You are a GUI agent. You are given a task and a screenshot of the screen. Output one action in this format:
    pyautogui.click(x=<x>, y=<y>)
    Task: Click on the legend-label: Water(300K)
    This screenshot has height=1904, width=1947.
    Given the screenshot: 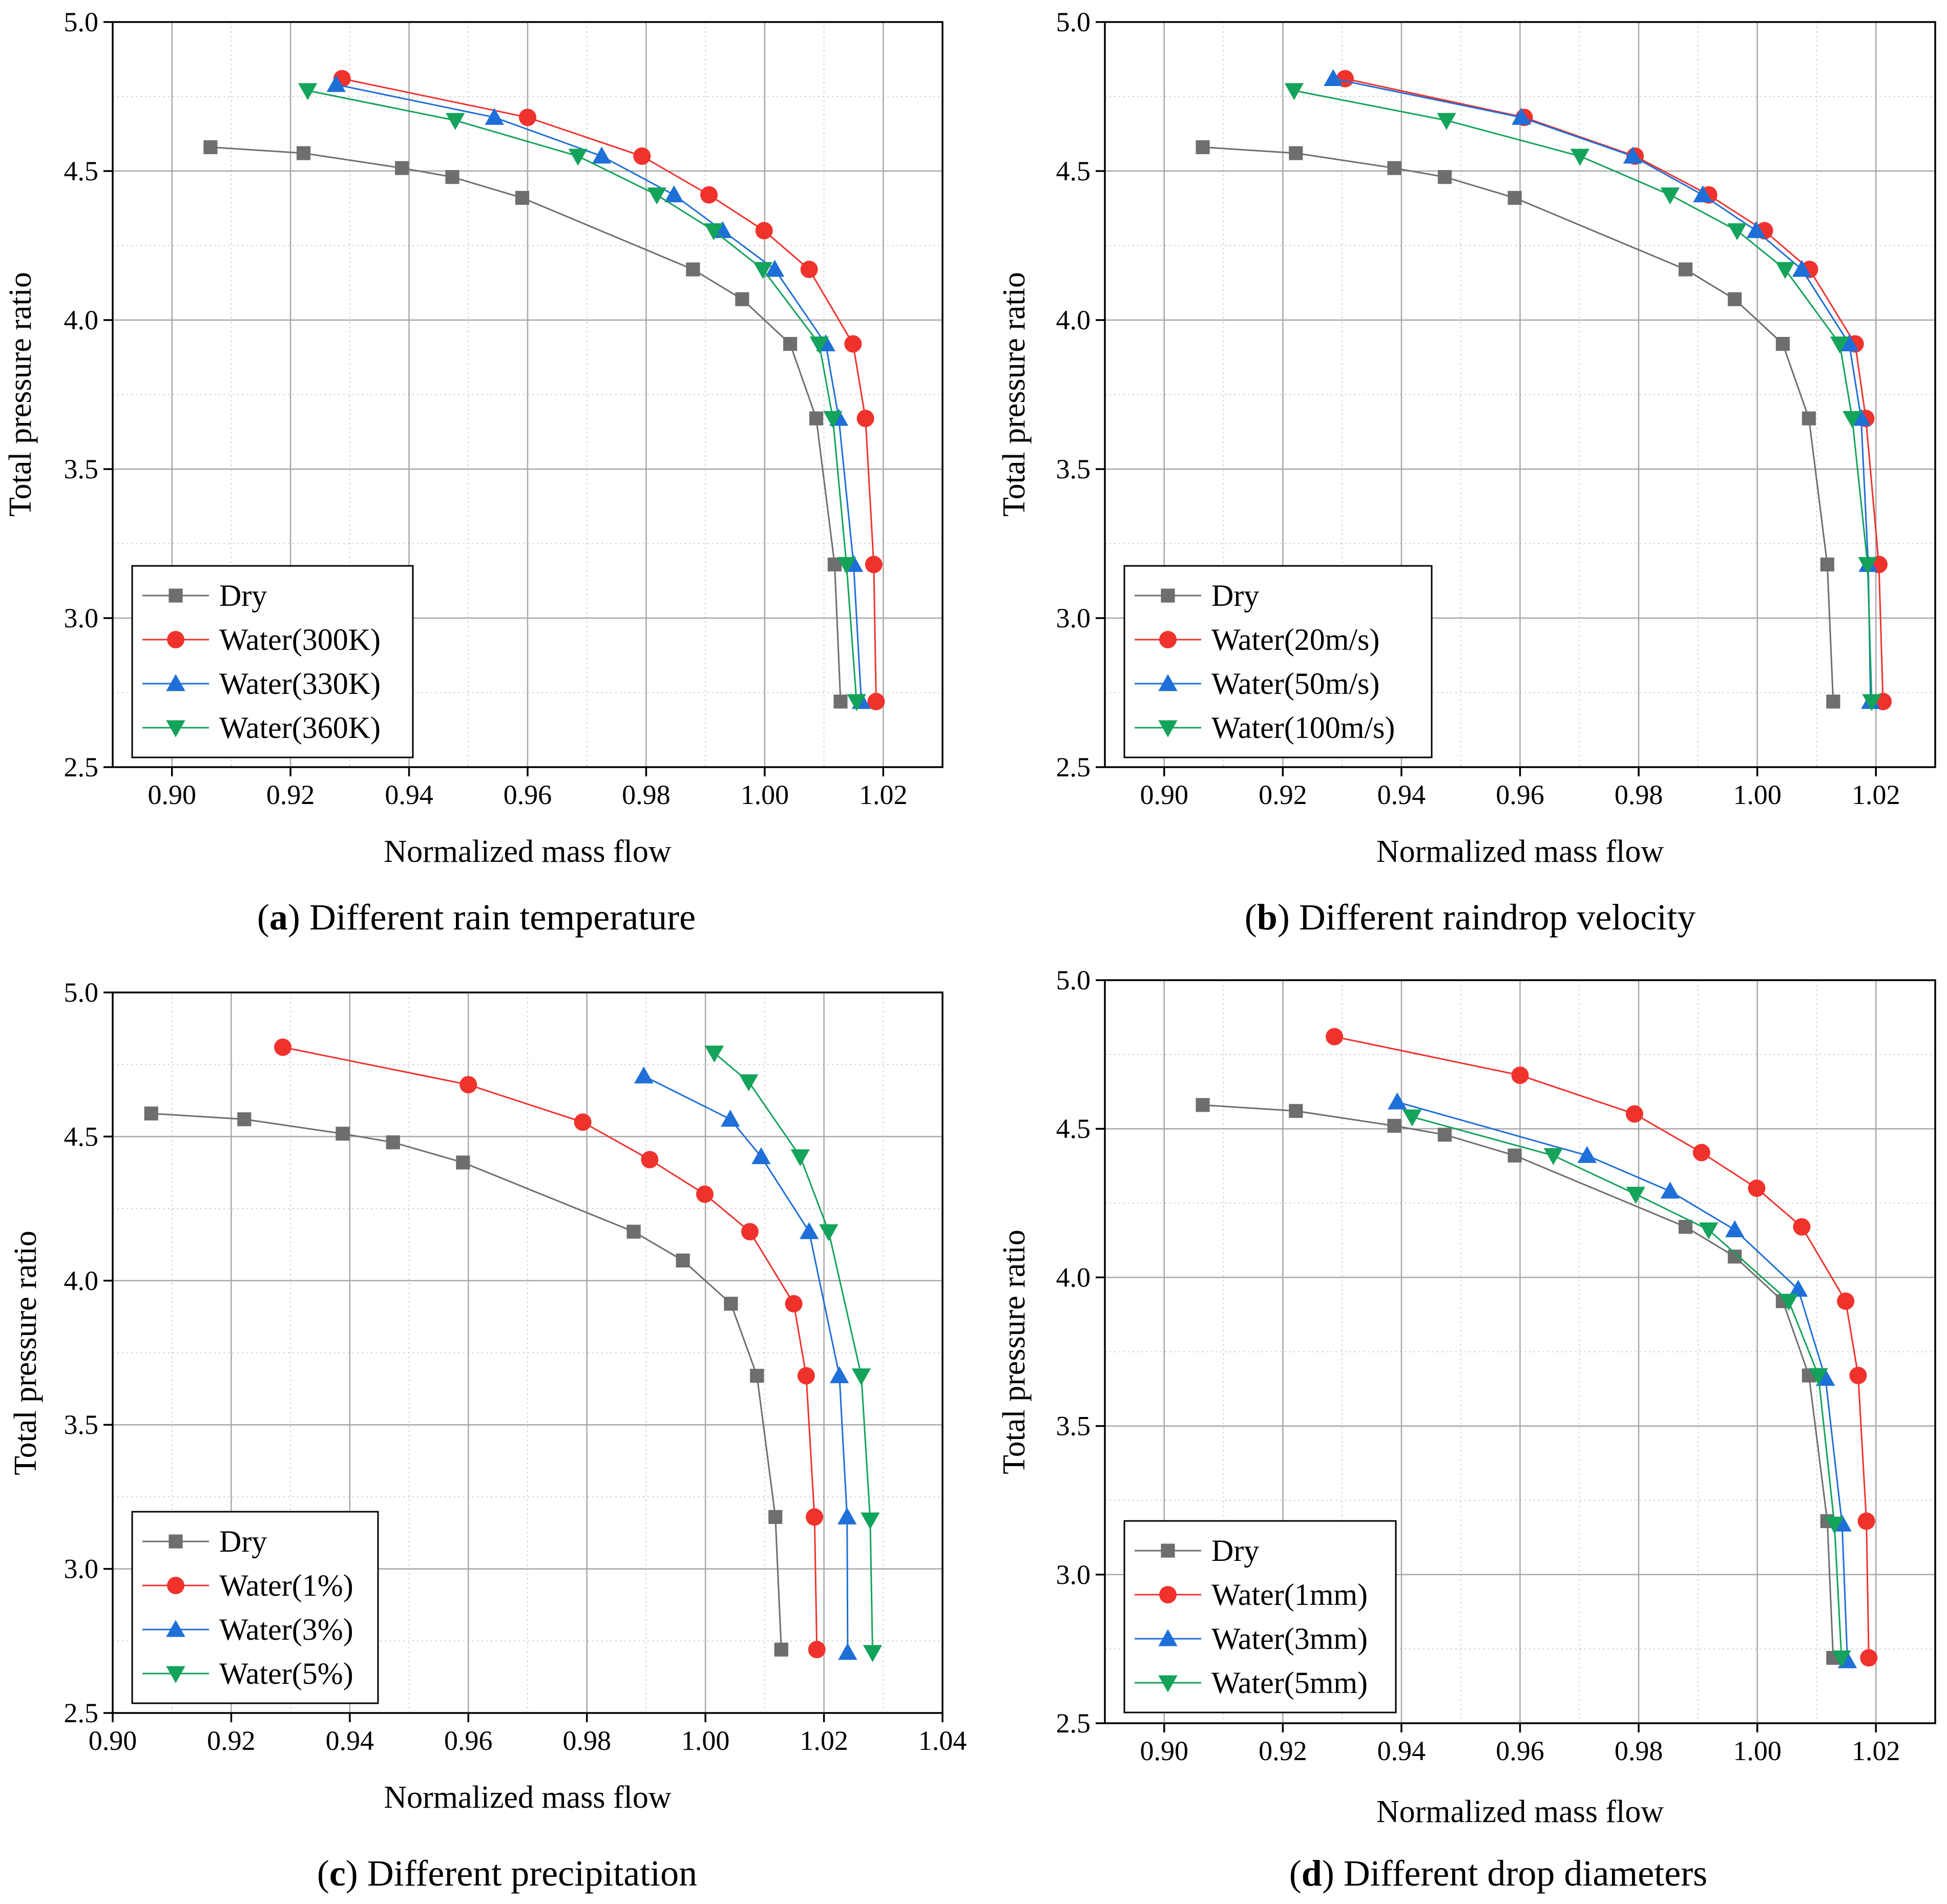 What is the action you would take?
    pyautogui.click(x=300, y=640)
    